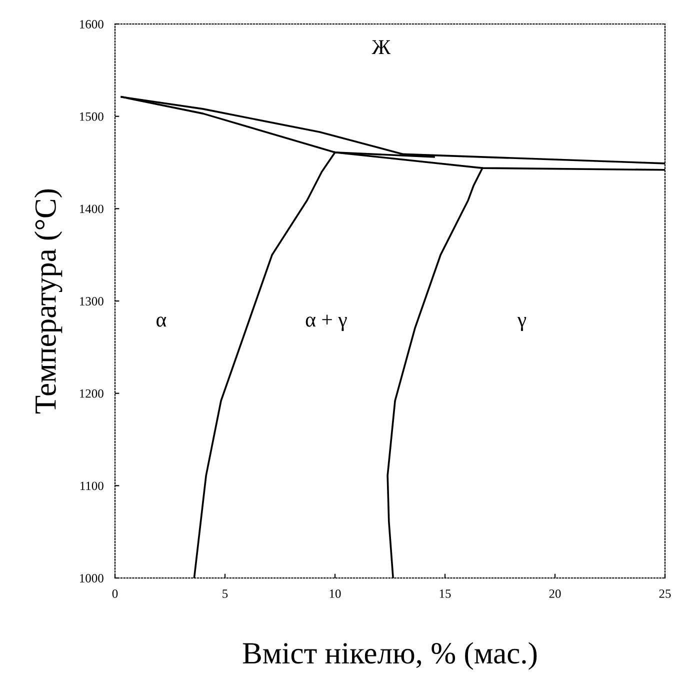 This screenshot has height=680, width=673. I want to click on annotation: γ, so click(521, 323).